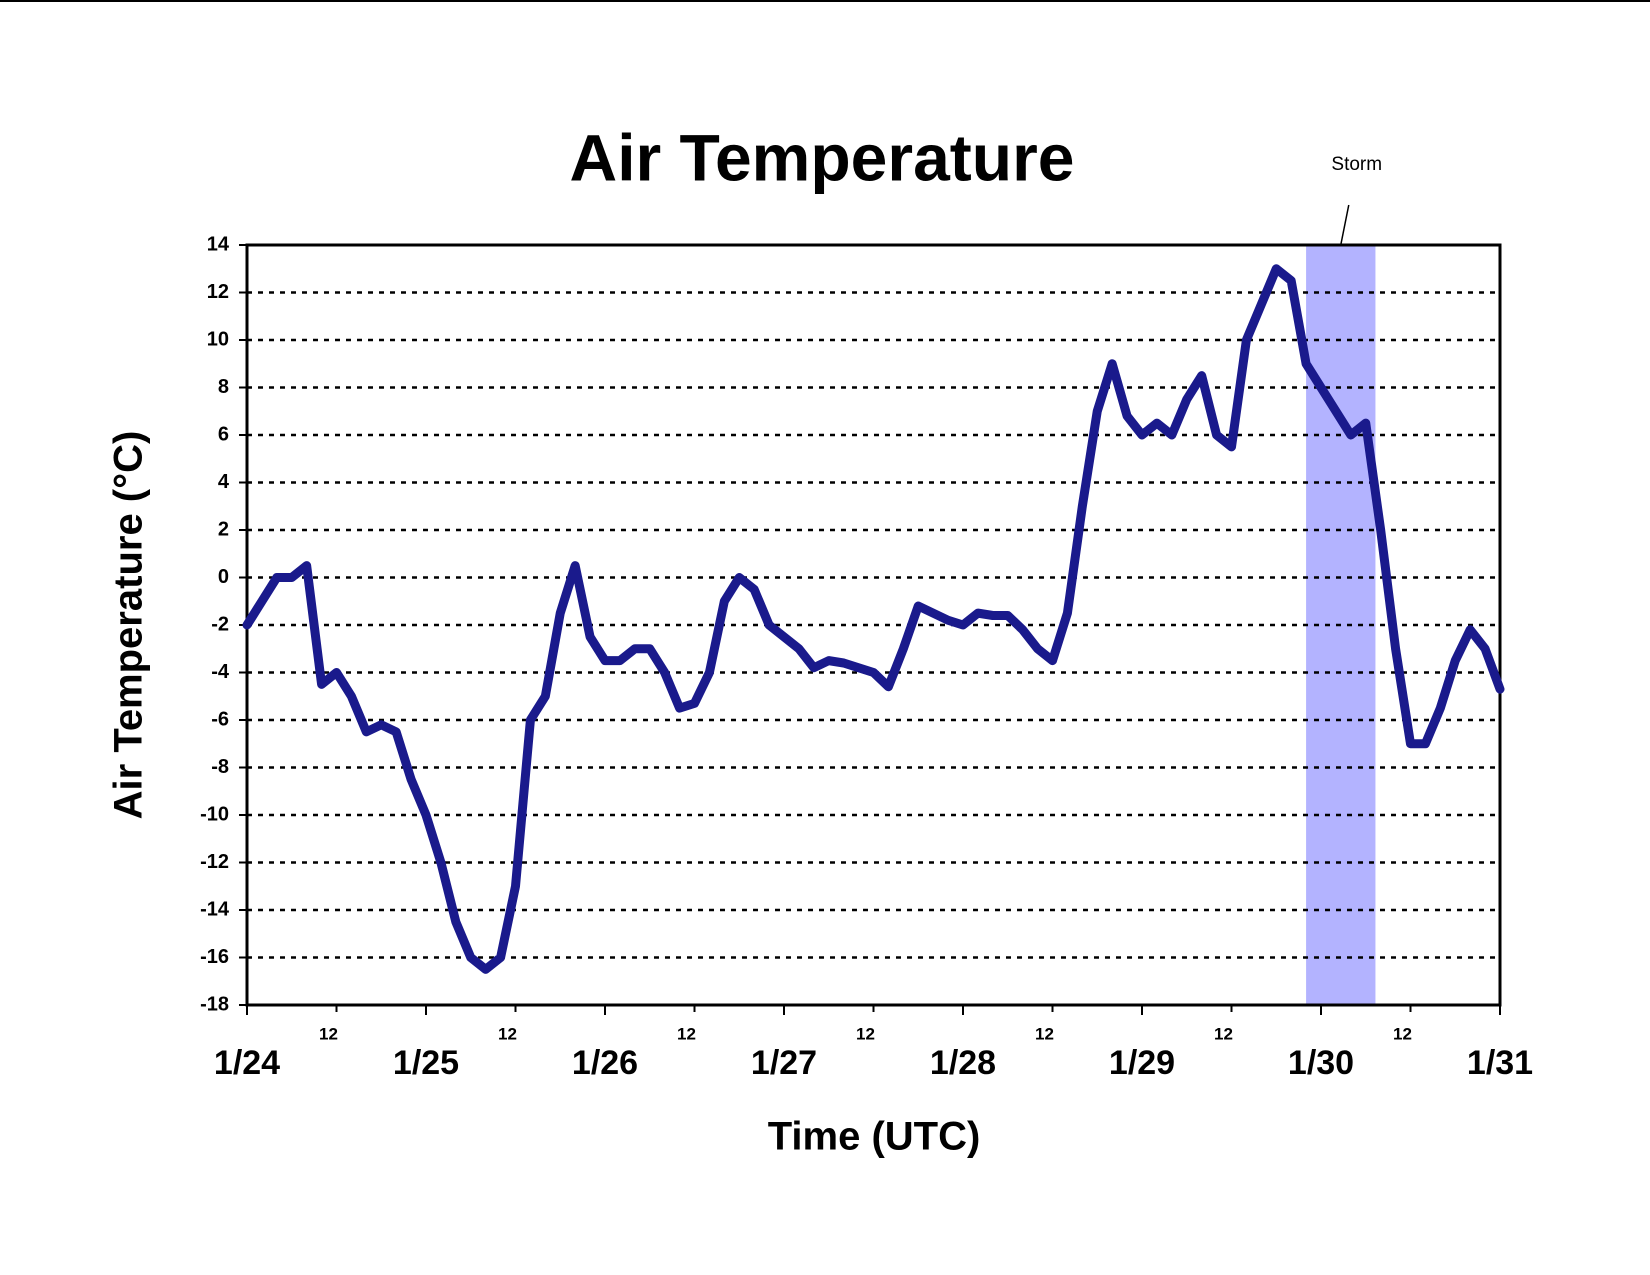 The height and width of the screenshot is (1275, 1650). Describe the element at coordinates (218, 244) in the screenshot. I see `y-tick-label: 14` at that location.